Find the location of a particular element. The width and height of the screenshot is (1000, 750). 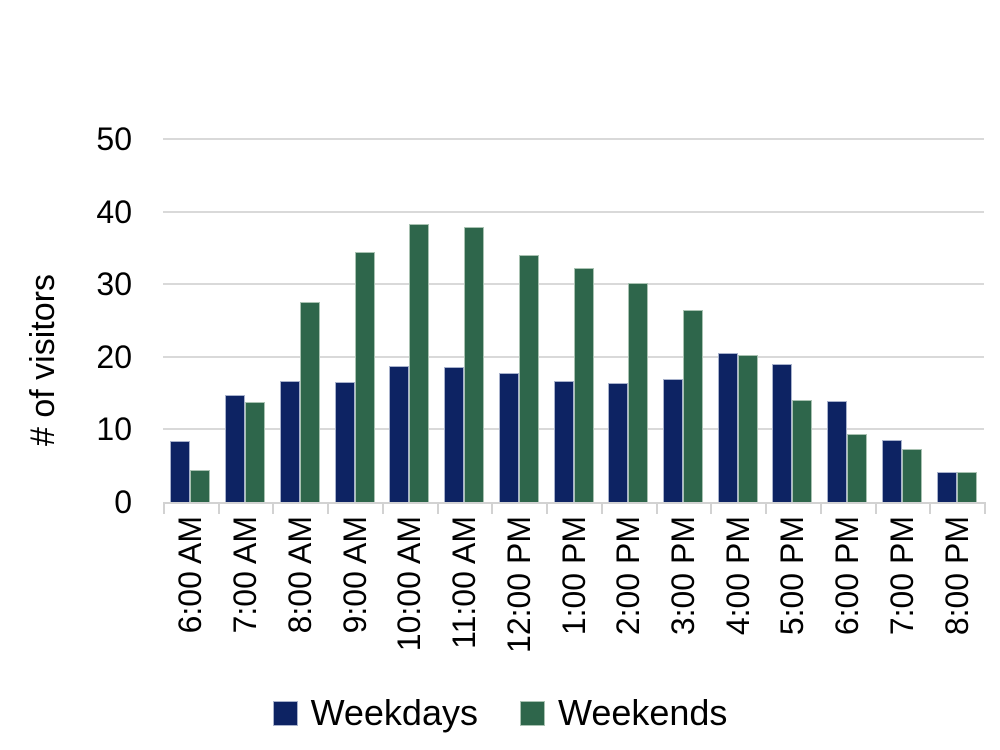

x-tick-label: 5:00 PM is located at coordinates (792, 576).